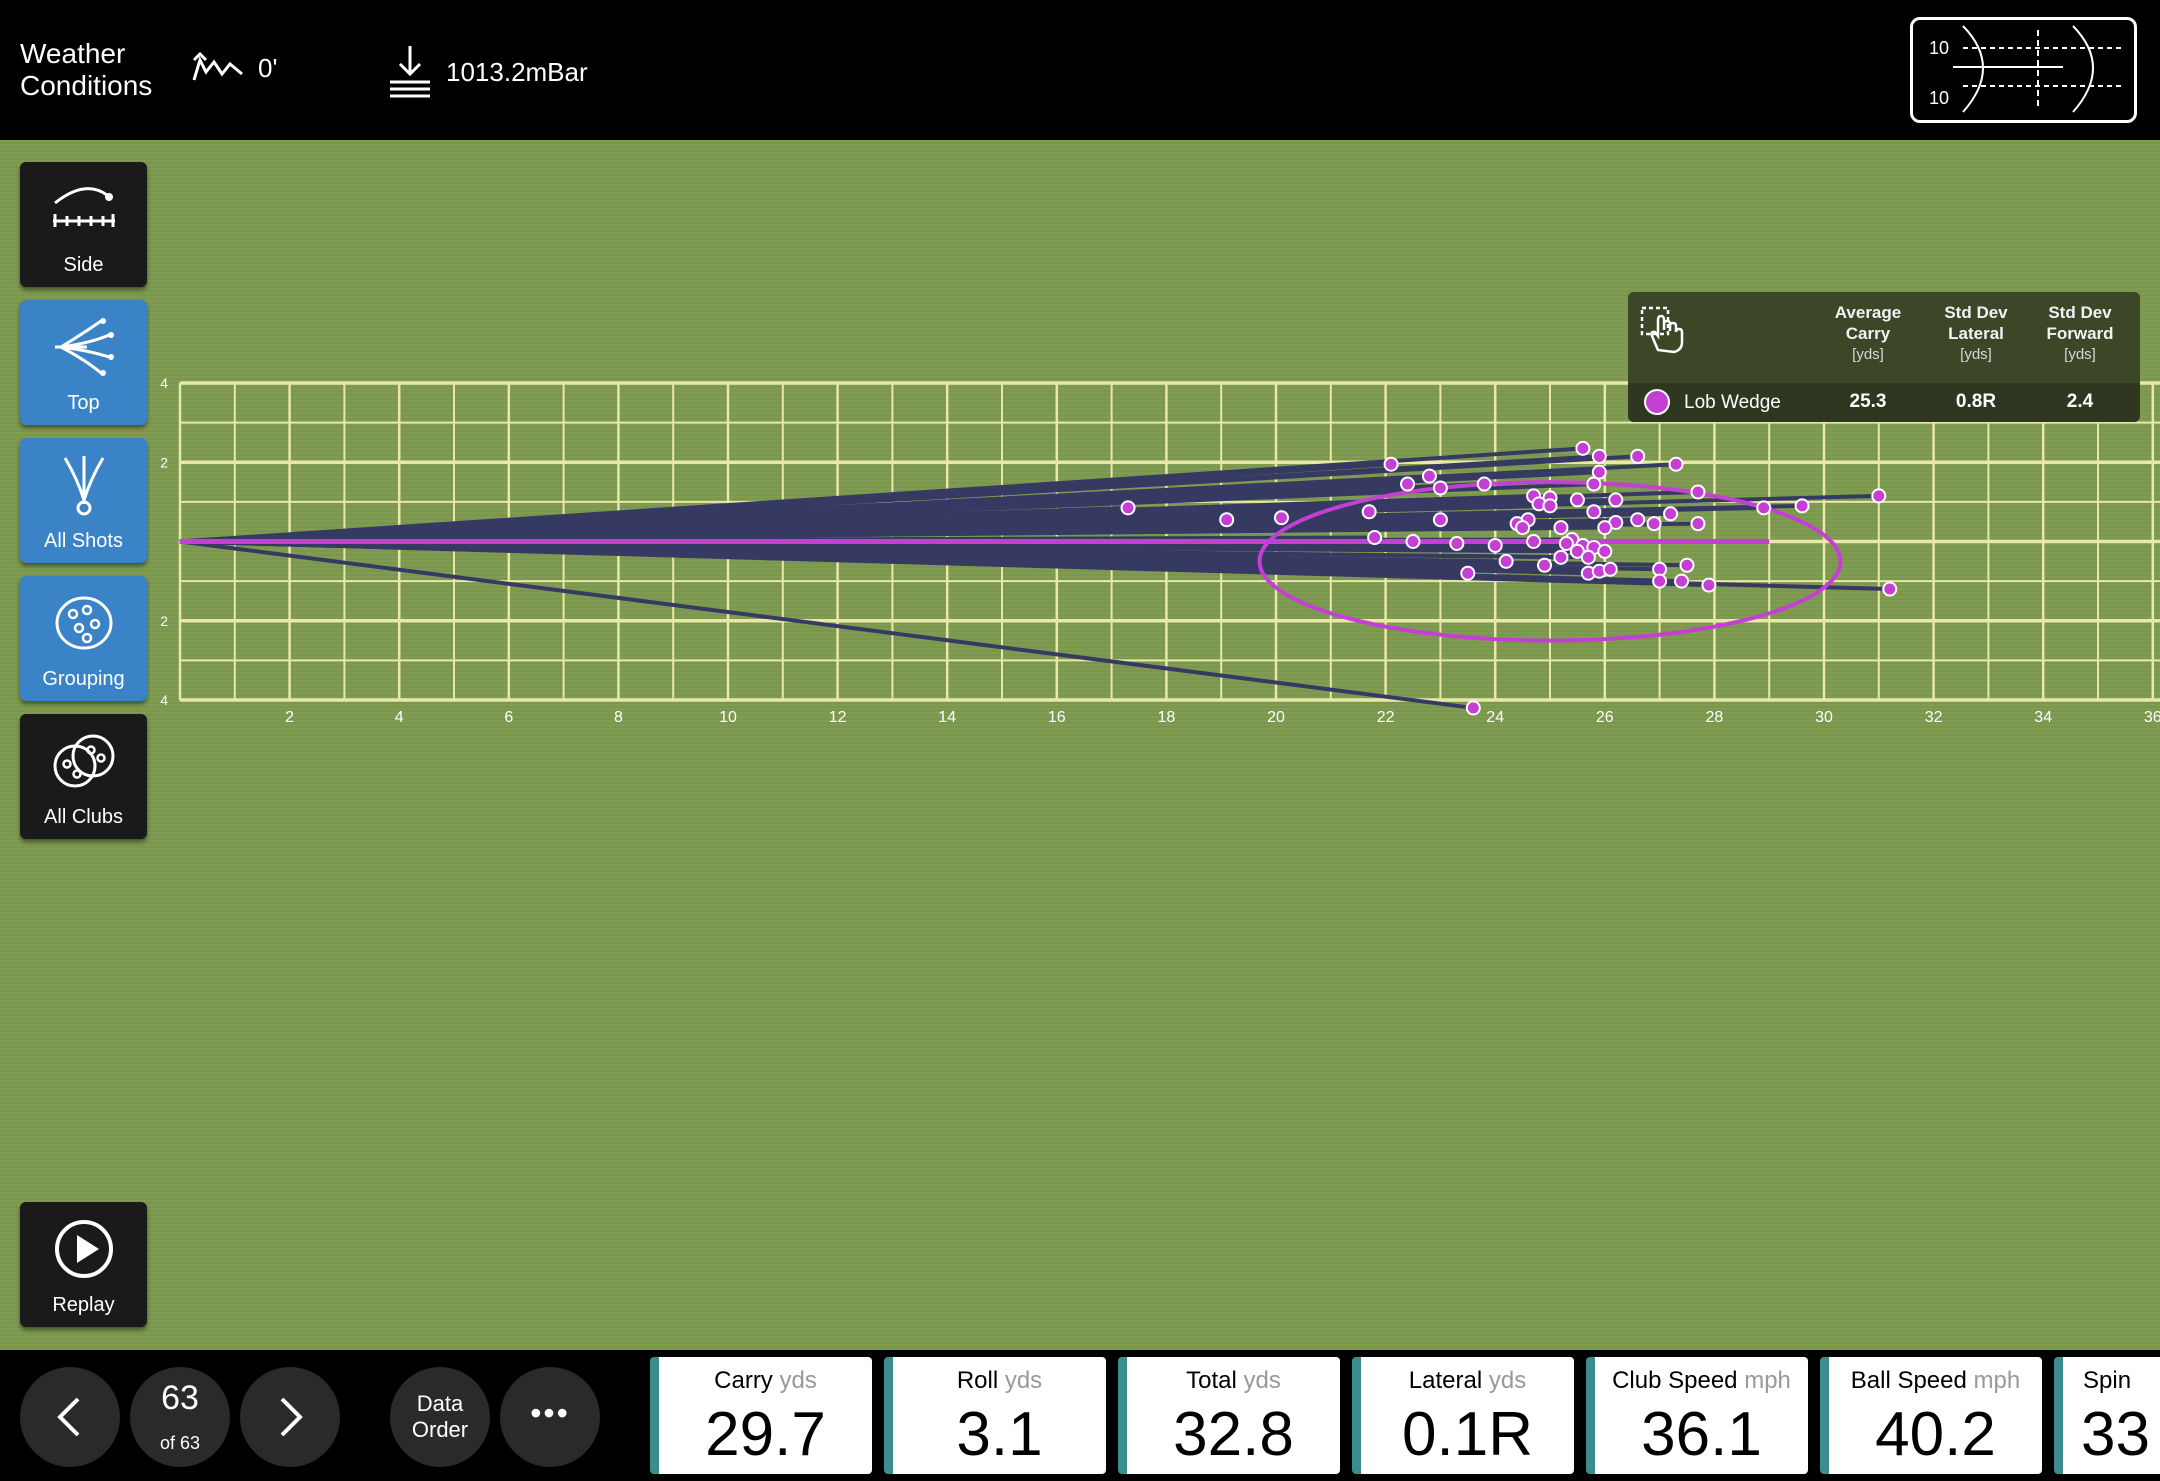 The height and width of the screenshot is (1481, 2160). I want to click on pressure-readout: 1013.2mBar, so click(487, 72).